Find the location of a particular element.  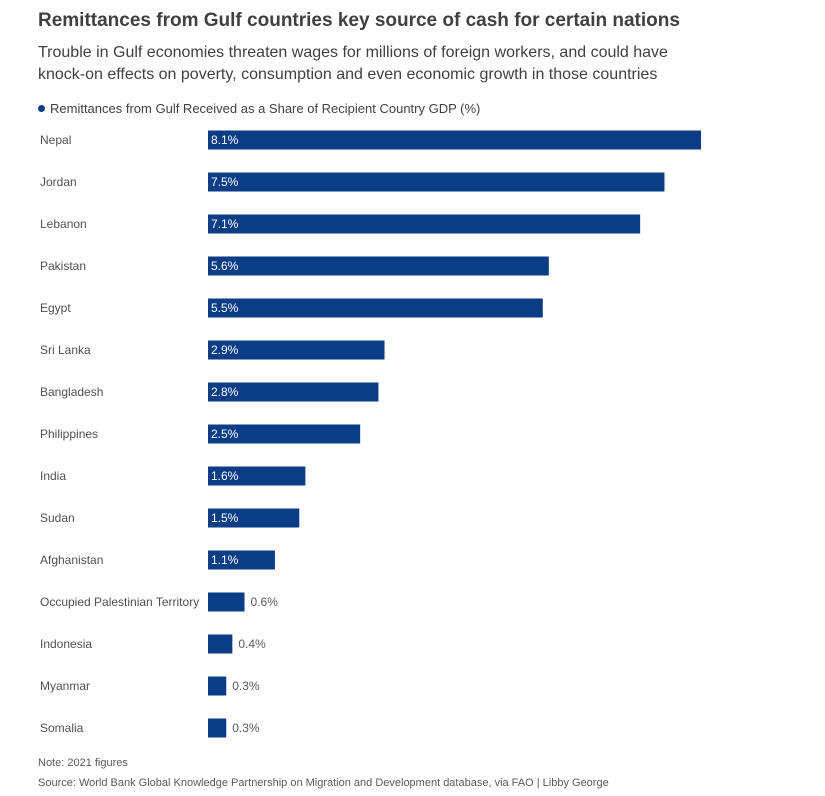

value-label: 0.4% is located at coordinates (252, 644).